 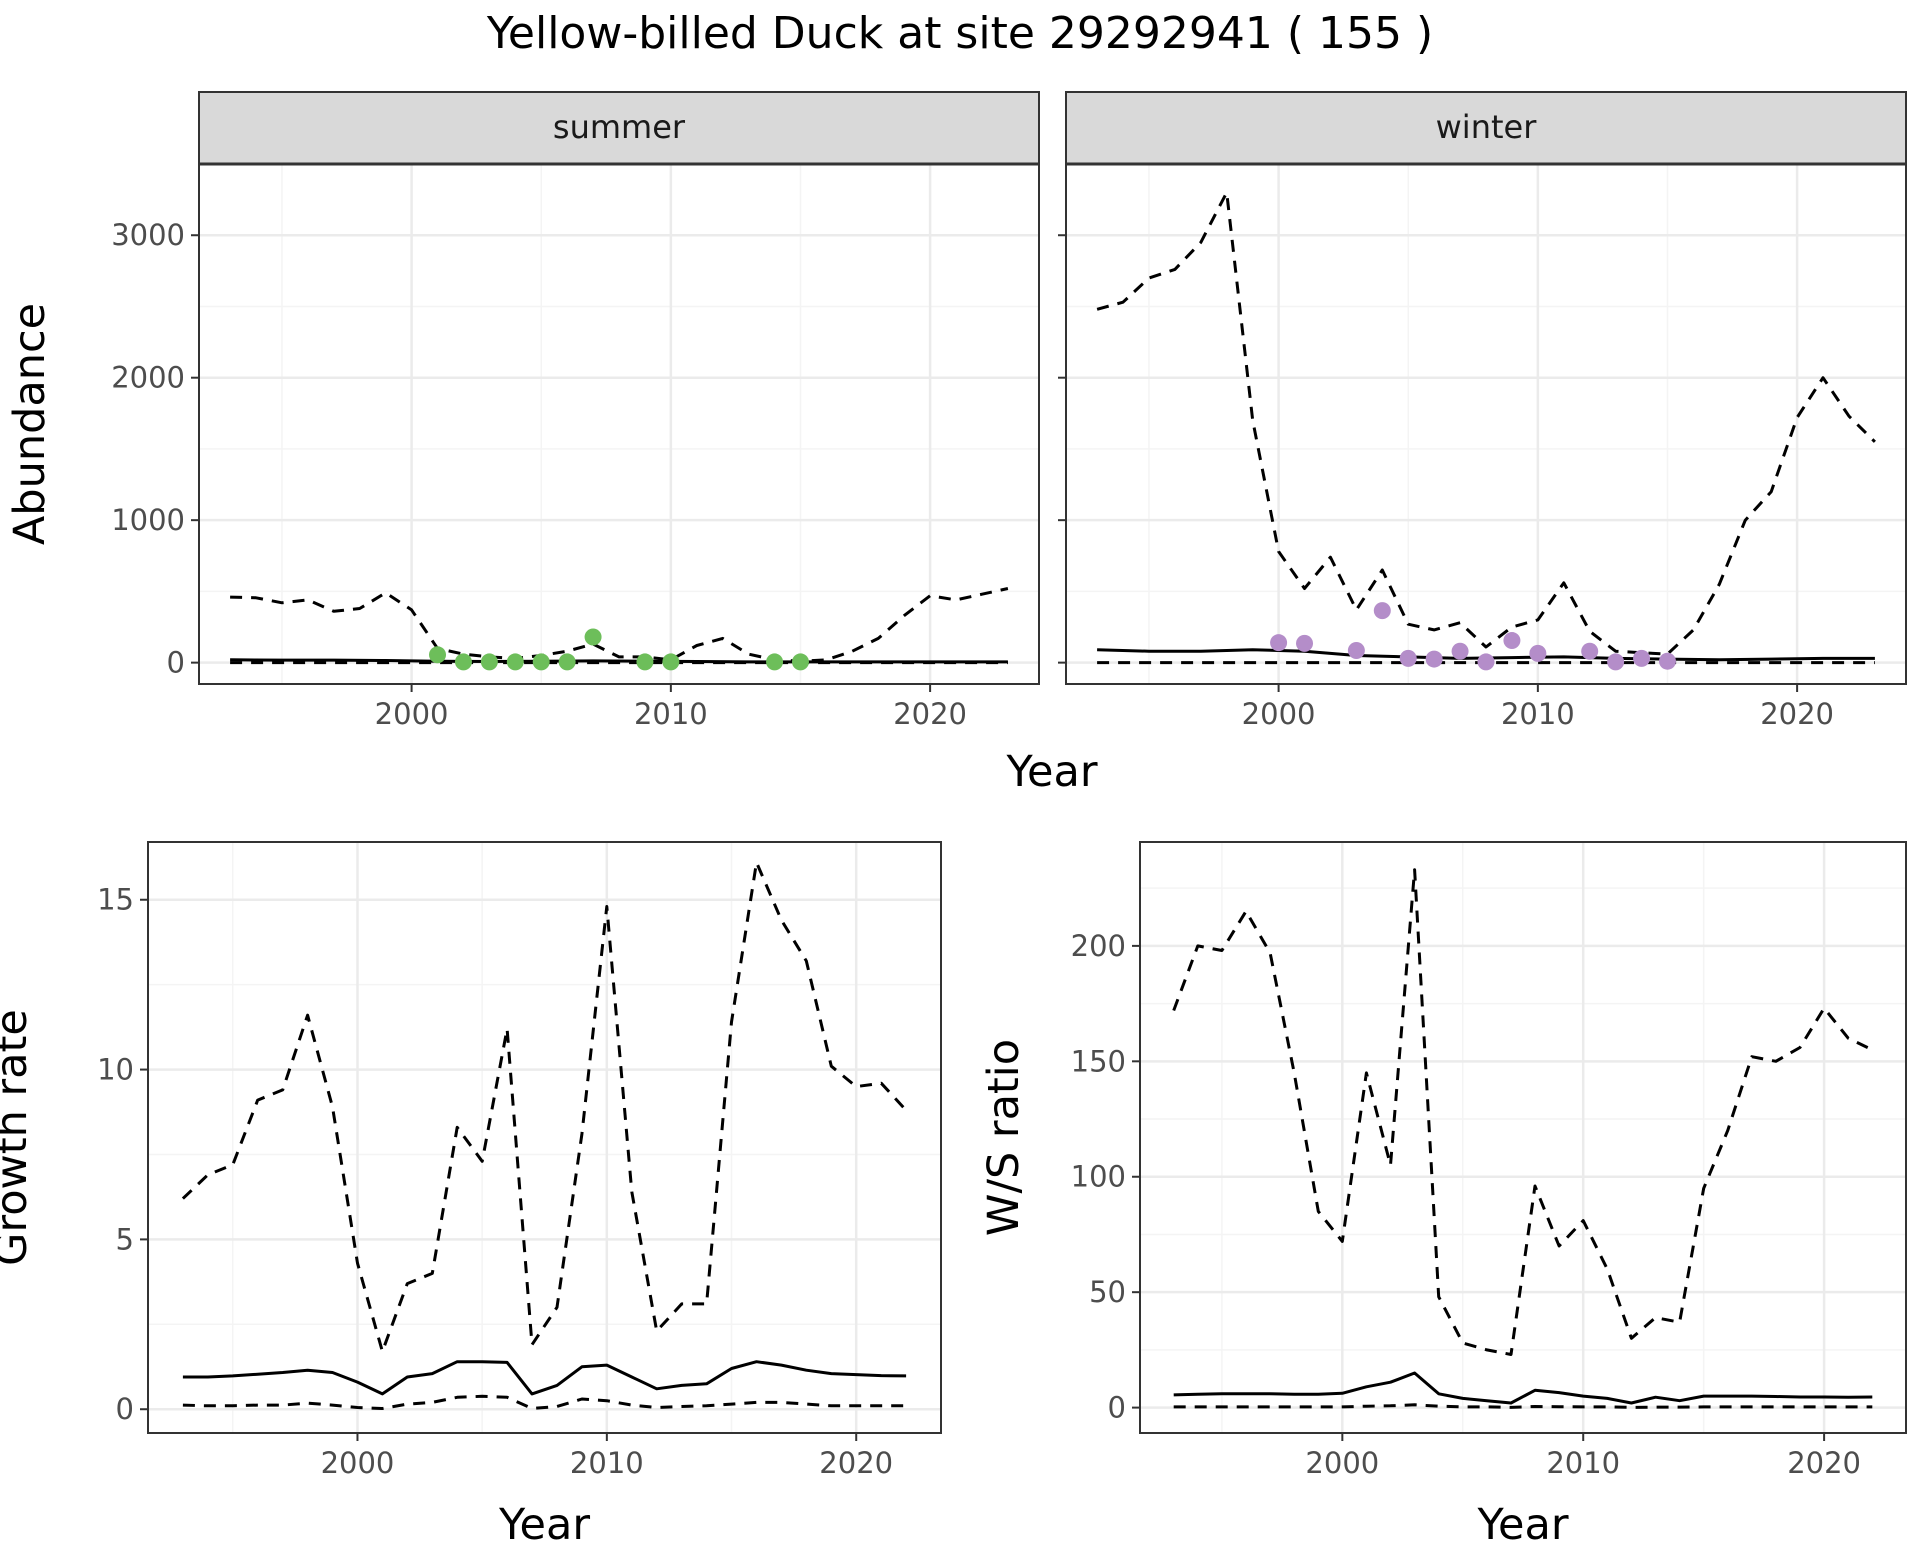 What do you see at coordinates (148, 520) in the screenshot?
I see `y-tick-label: 1000` at bounding box center [148, 520].